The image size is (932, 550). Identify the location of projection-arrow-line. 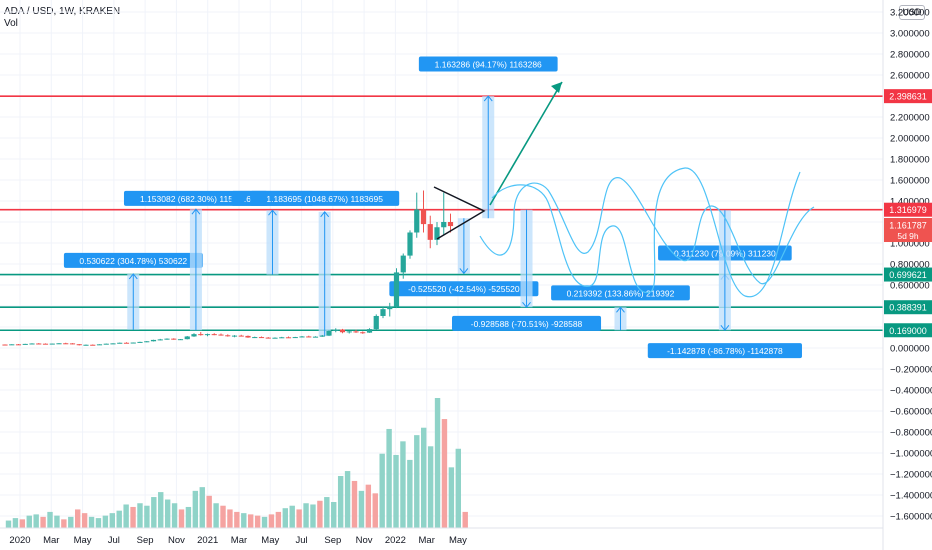
(526, 143).